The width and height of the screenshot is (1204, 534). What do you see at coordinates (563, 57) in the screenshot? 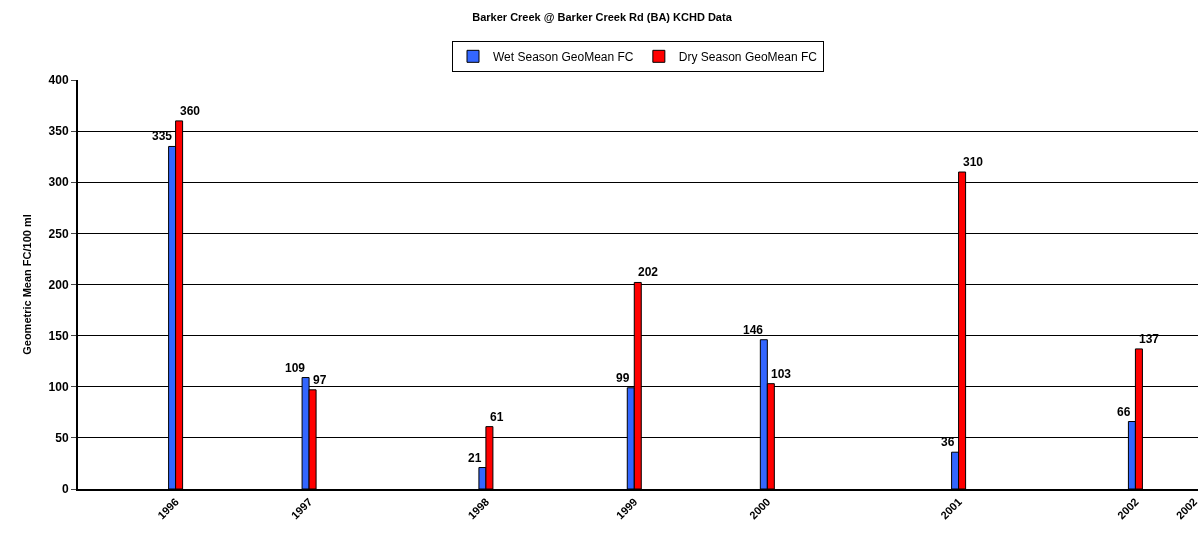
I see `legend-label: Wet Season GeoMean FC` at bounding box center [563, 57].